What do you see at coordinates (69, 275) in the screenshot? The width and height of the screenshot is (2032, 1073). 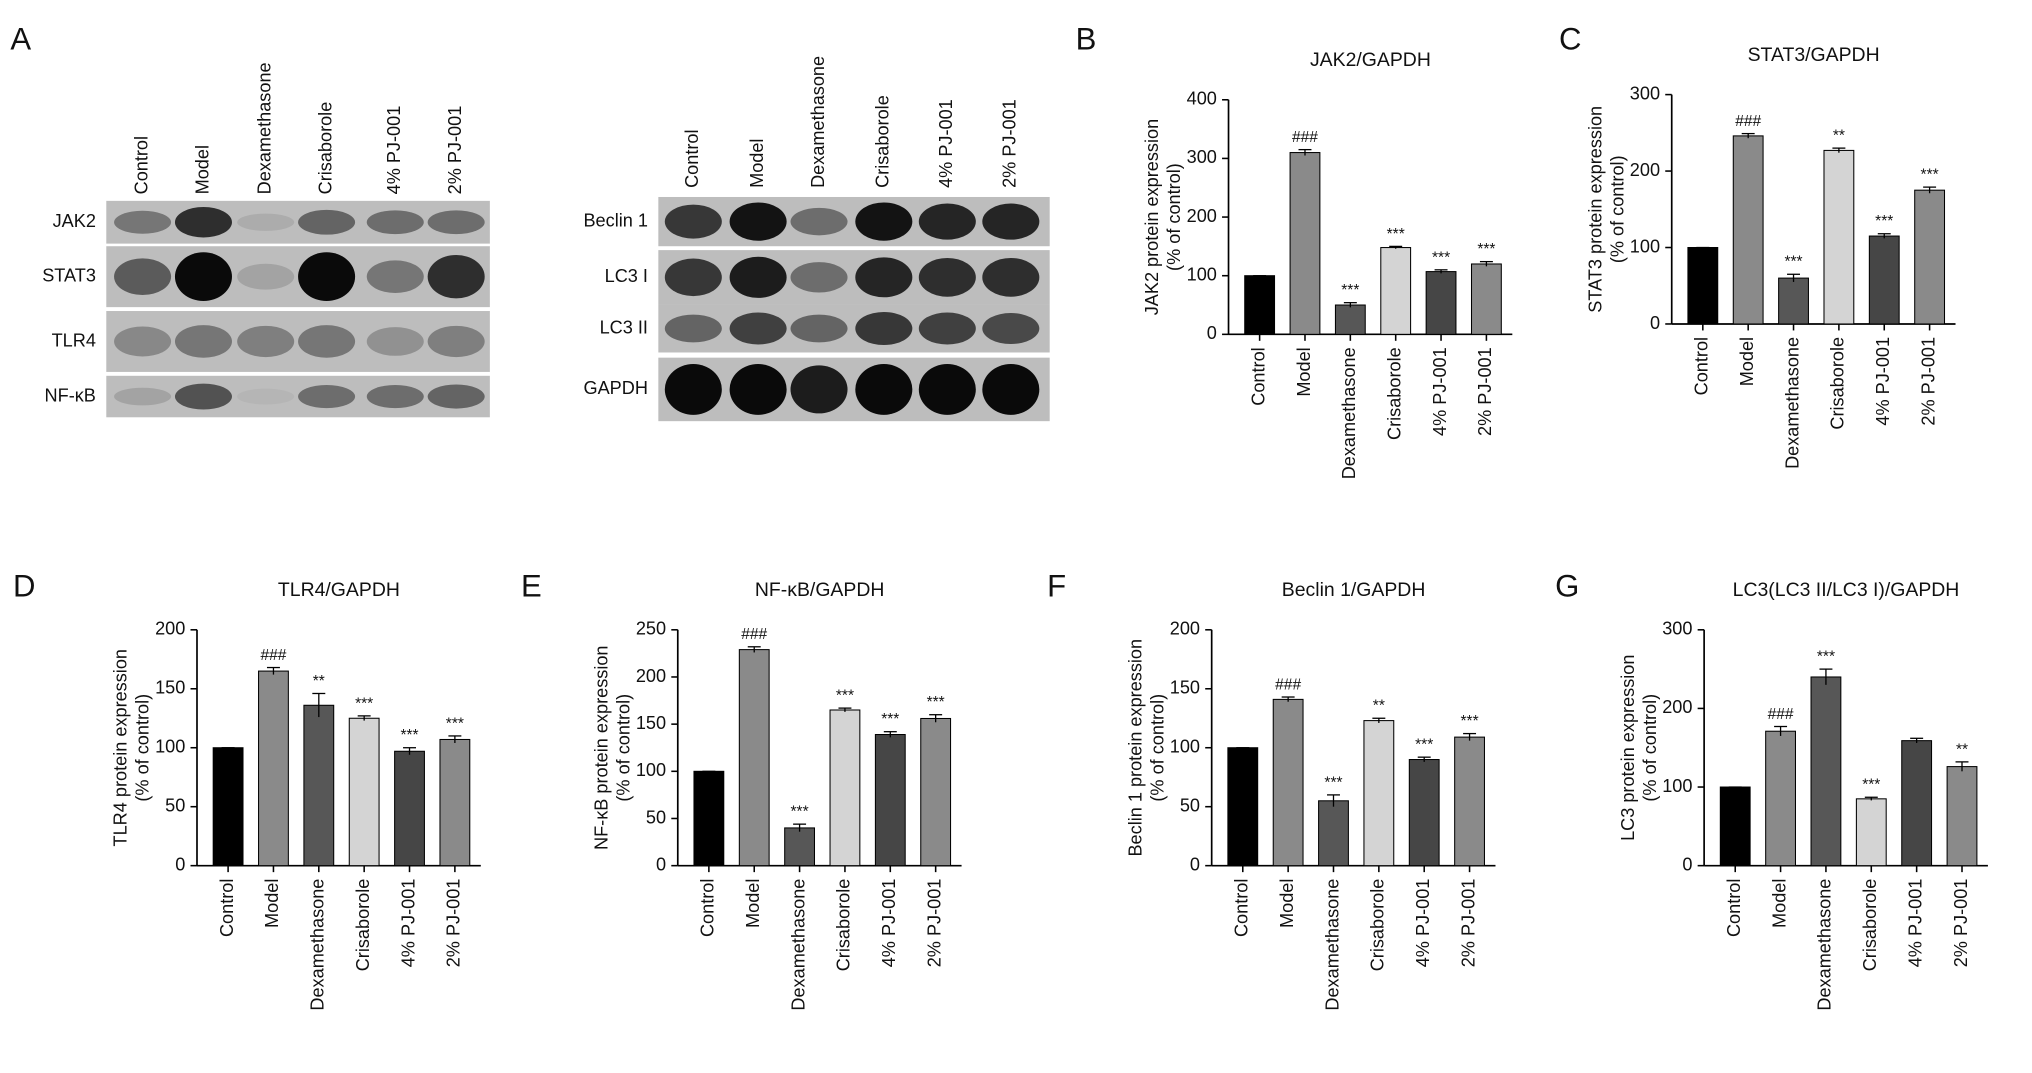 I see `blot-row-label: STAT3` at bounding box center [69, 275].